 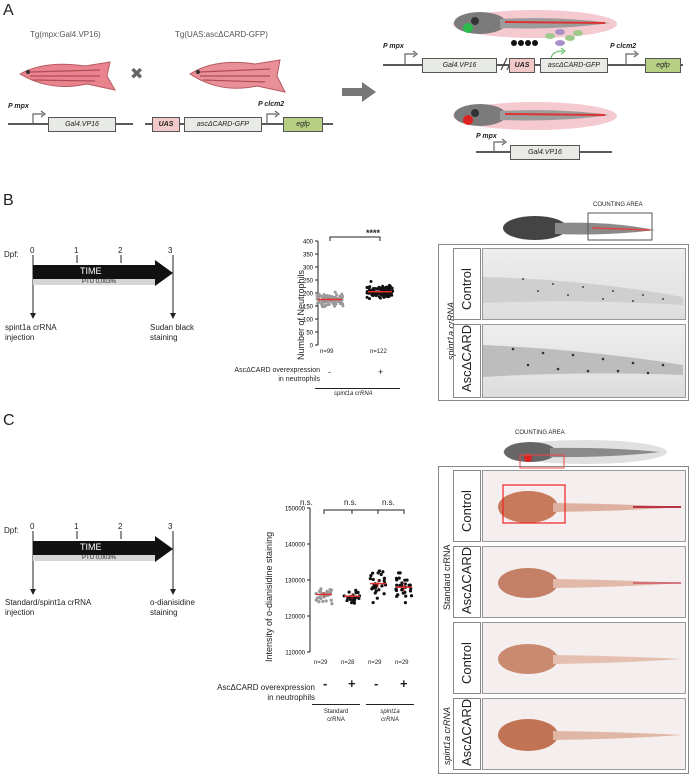 What do you see at coordinates (269, 596) in the screenshot?
I see `c-ylabel: Intensity of o-dianisidine staining` at bounding box center [269, 596].